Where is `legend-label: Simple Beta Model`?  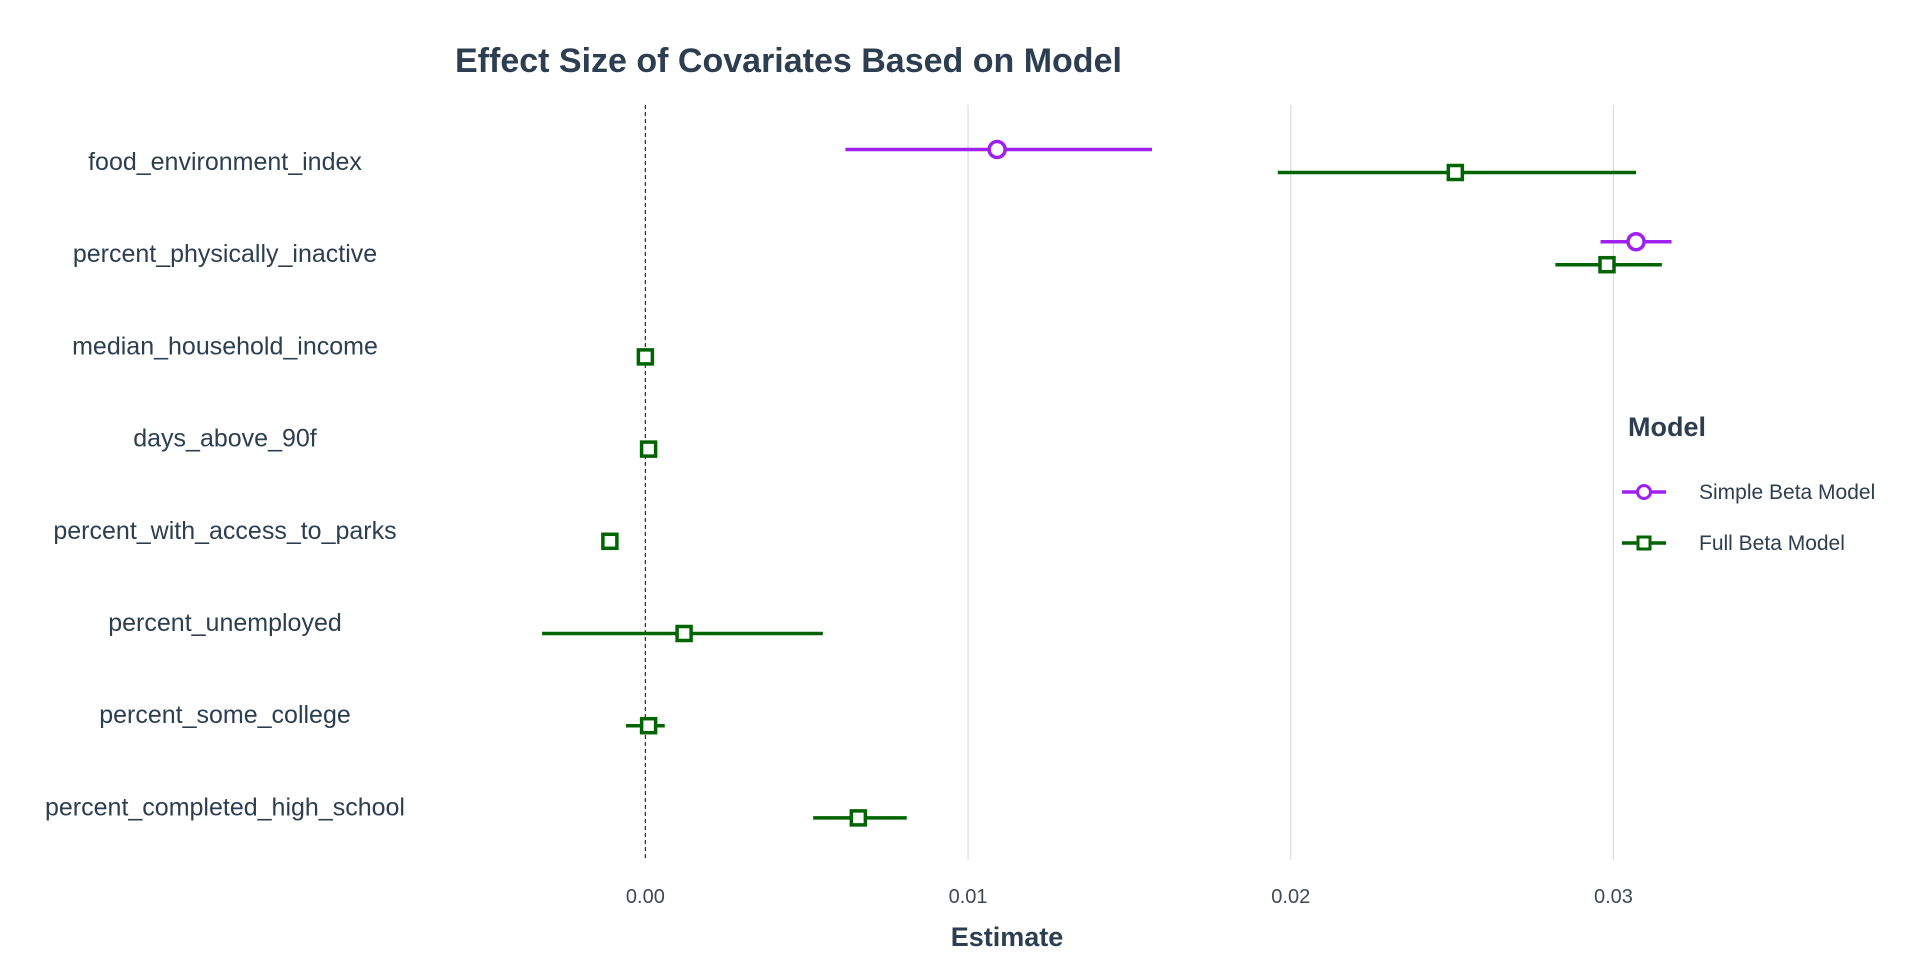
legend-label: Simple Beta Model is located at coordinates (1787, 492).